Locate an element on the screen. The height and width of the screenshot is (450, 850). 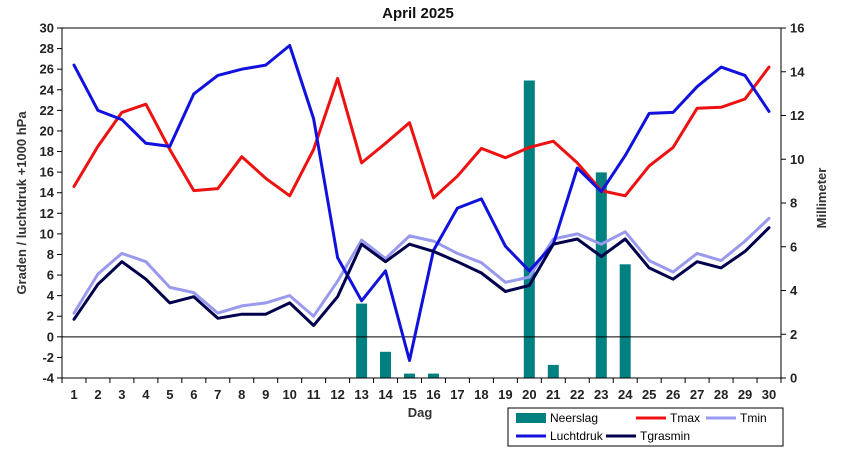
y-left-tick-label: 26 is located at coordinates (47, 69).